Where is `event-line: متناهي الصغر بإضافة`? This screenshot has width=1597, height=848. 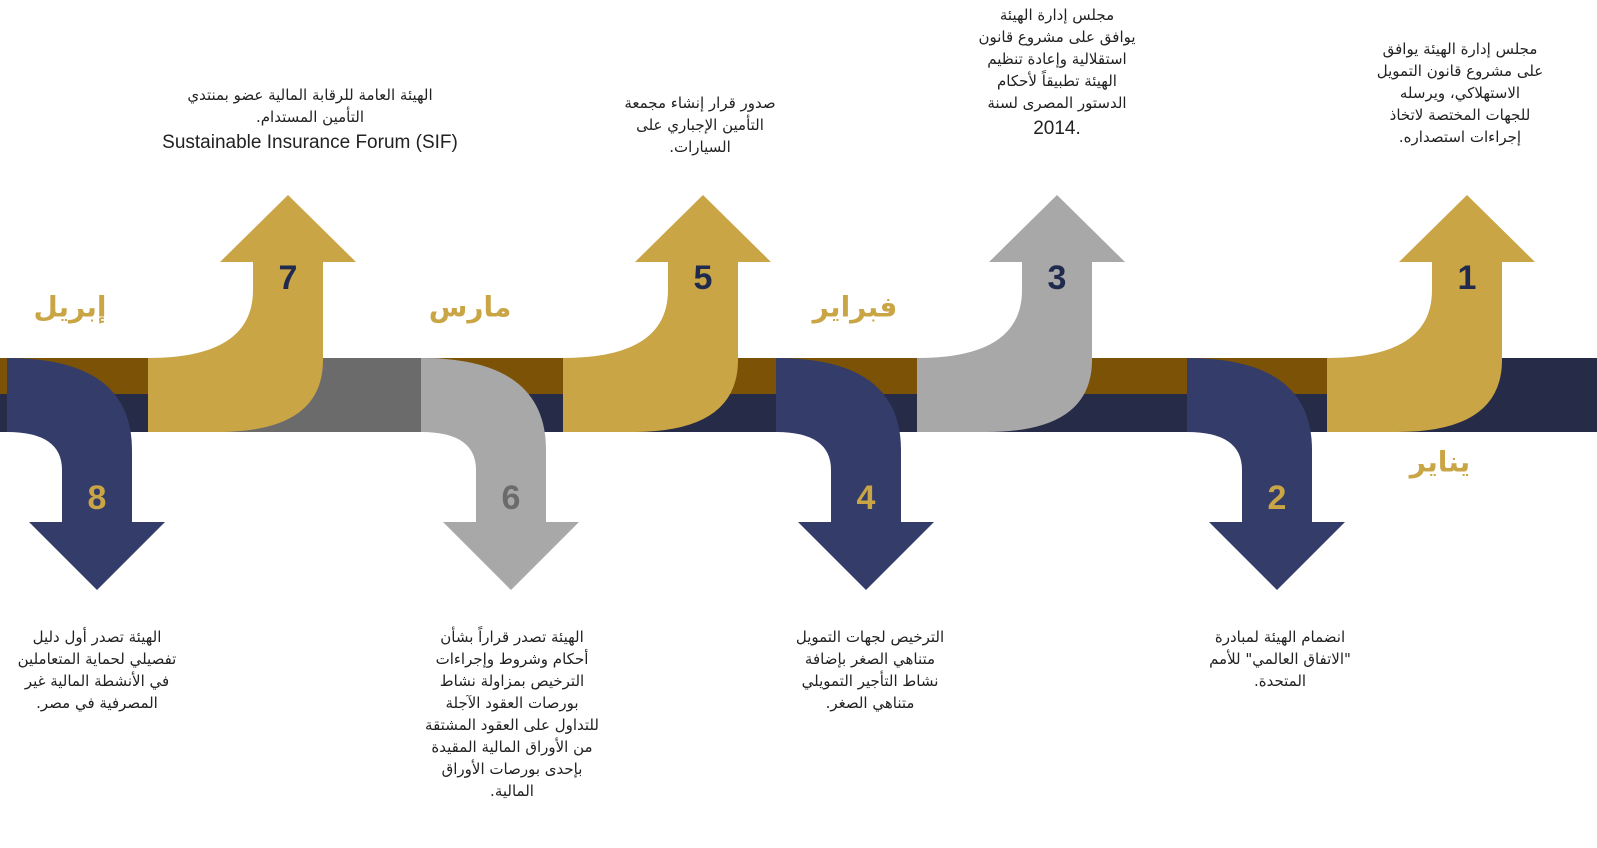 event-line: متناهي الصغر بإضافة is located at coordinates (870, 659).